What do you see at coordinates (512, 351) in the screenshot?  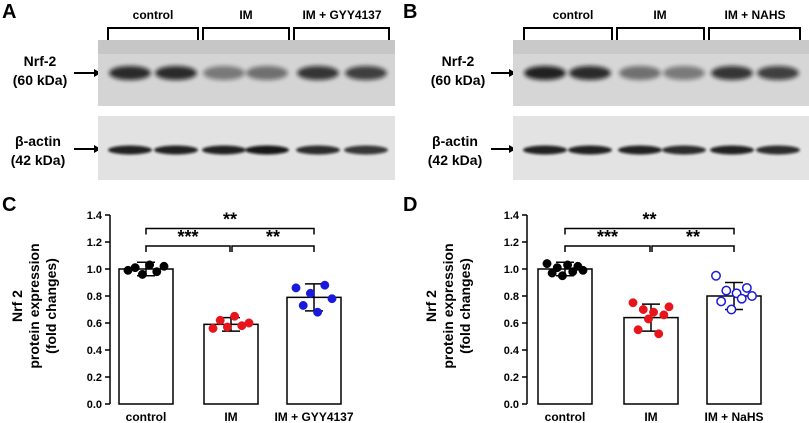 I see `y-tick-label: 0.4` at bounding box center [512, 351].